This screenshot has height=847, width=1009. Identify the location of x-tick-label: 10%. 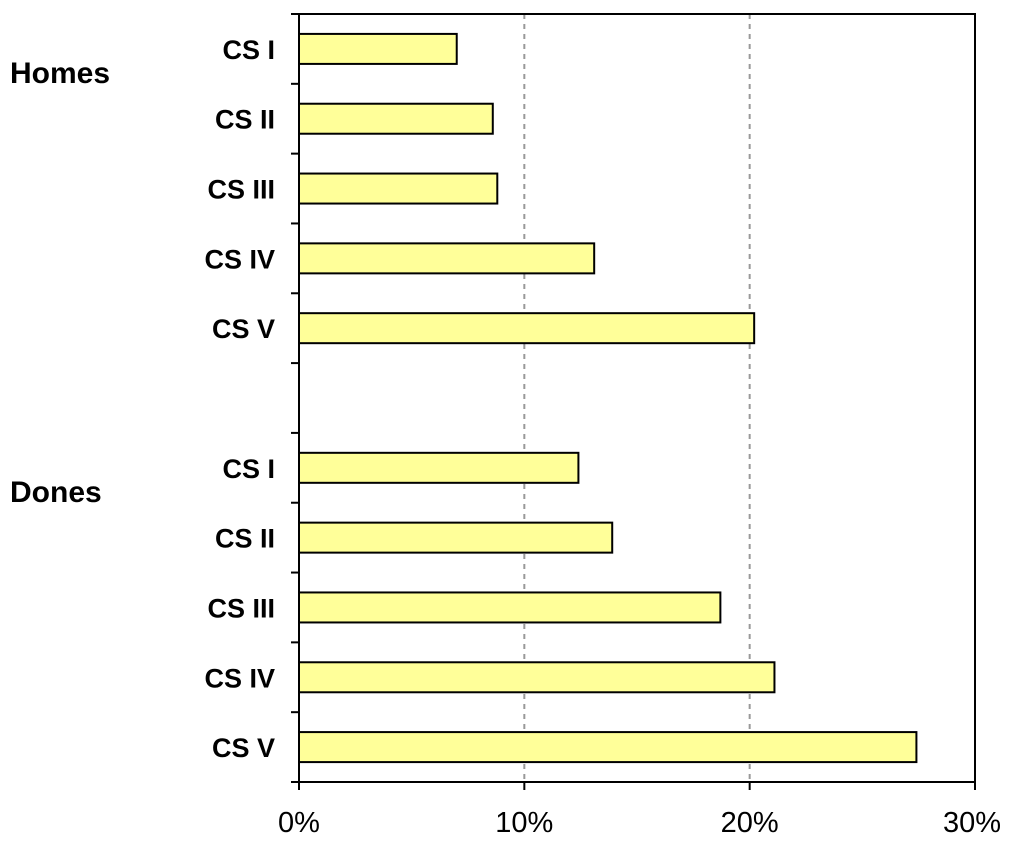
(524, 823).